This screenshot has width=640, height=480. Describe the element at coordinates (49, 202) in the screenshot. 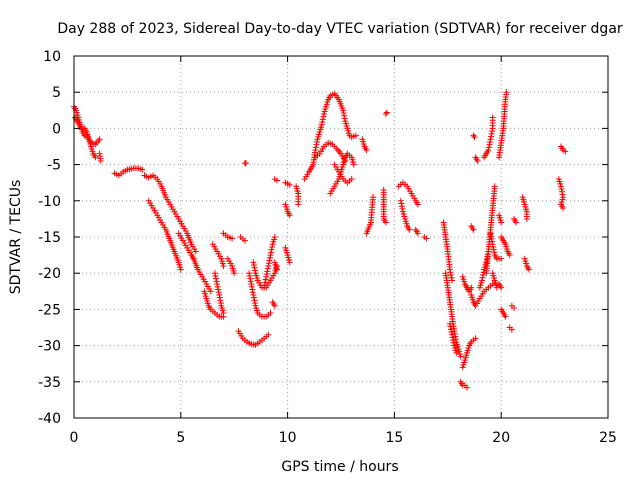

I see `y-tick-label: -10` at that location.